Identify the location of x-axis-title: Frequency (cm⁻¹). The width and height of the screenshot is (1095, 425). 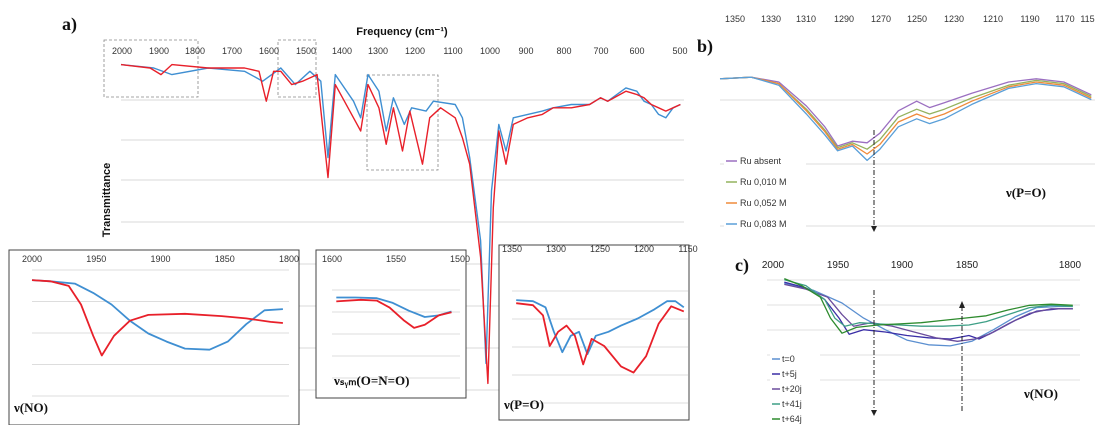
(402, 32).